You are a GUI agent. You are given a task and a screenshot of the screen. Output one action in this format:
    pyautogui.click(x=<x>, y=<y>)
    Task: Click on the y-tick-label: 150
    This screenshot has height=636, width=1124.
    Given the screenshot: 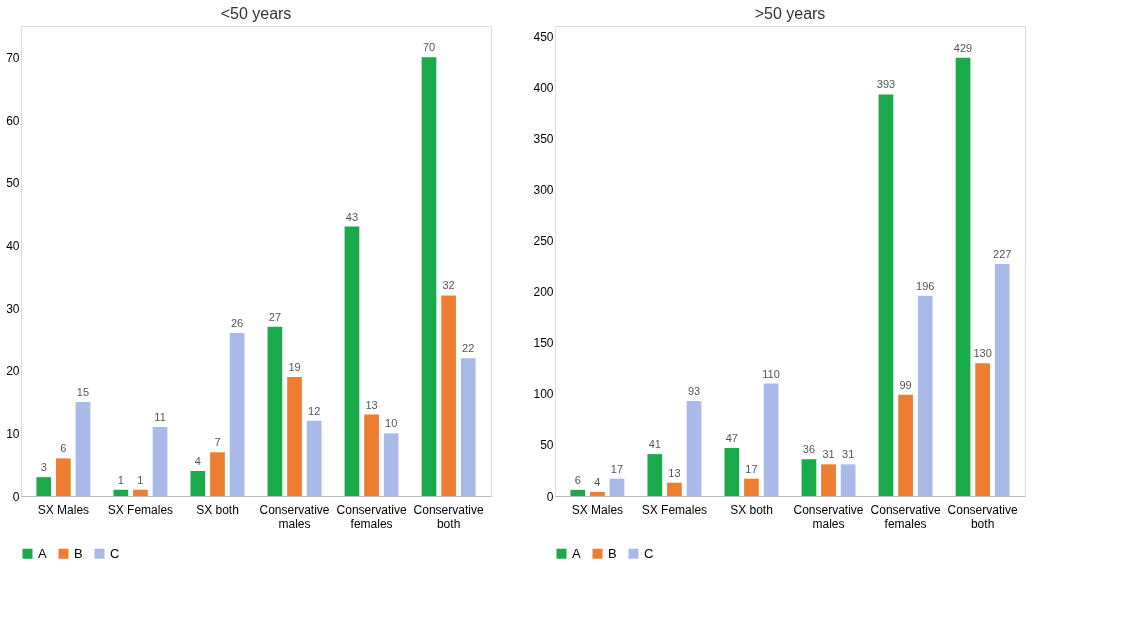 What is the action you would take?
    pyautogui.click(x=543, y=343)
    